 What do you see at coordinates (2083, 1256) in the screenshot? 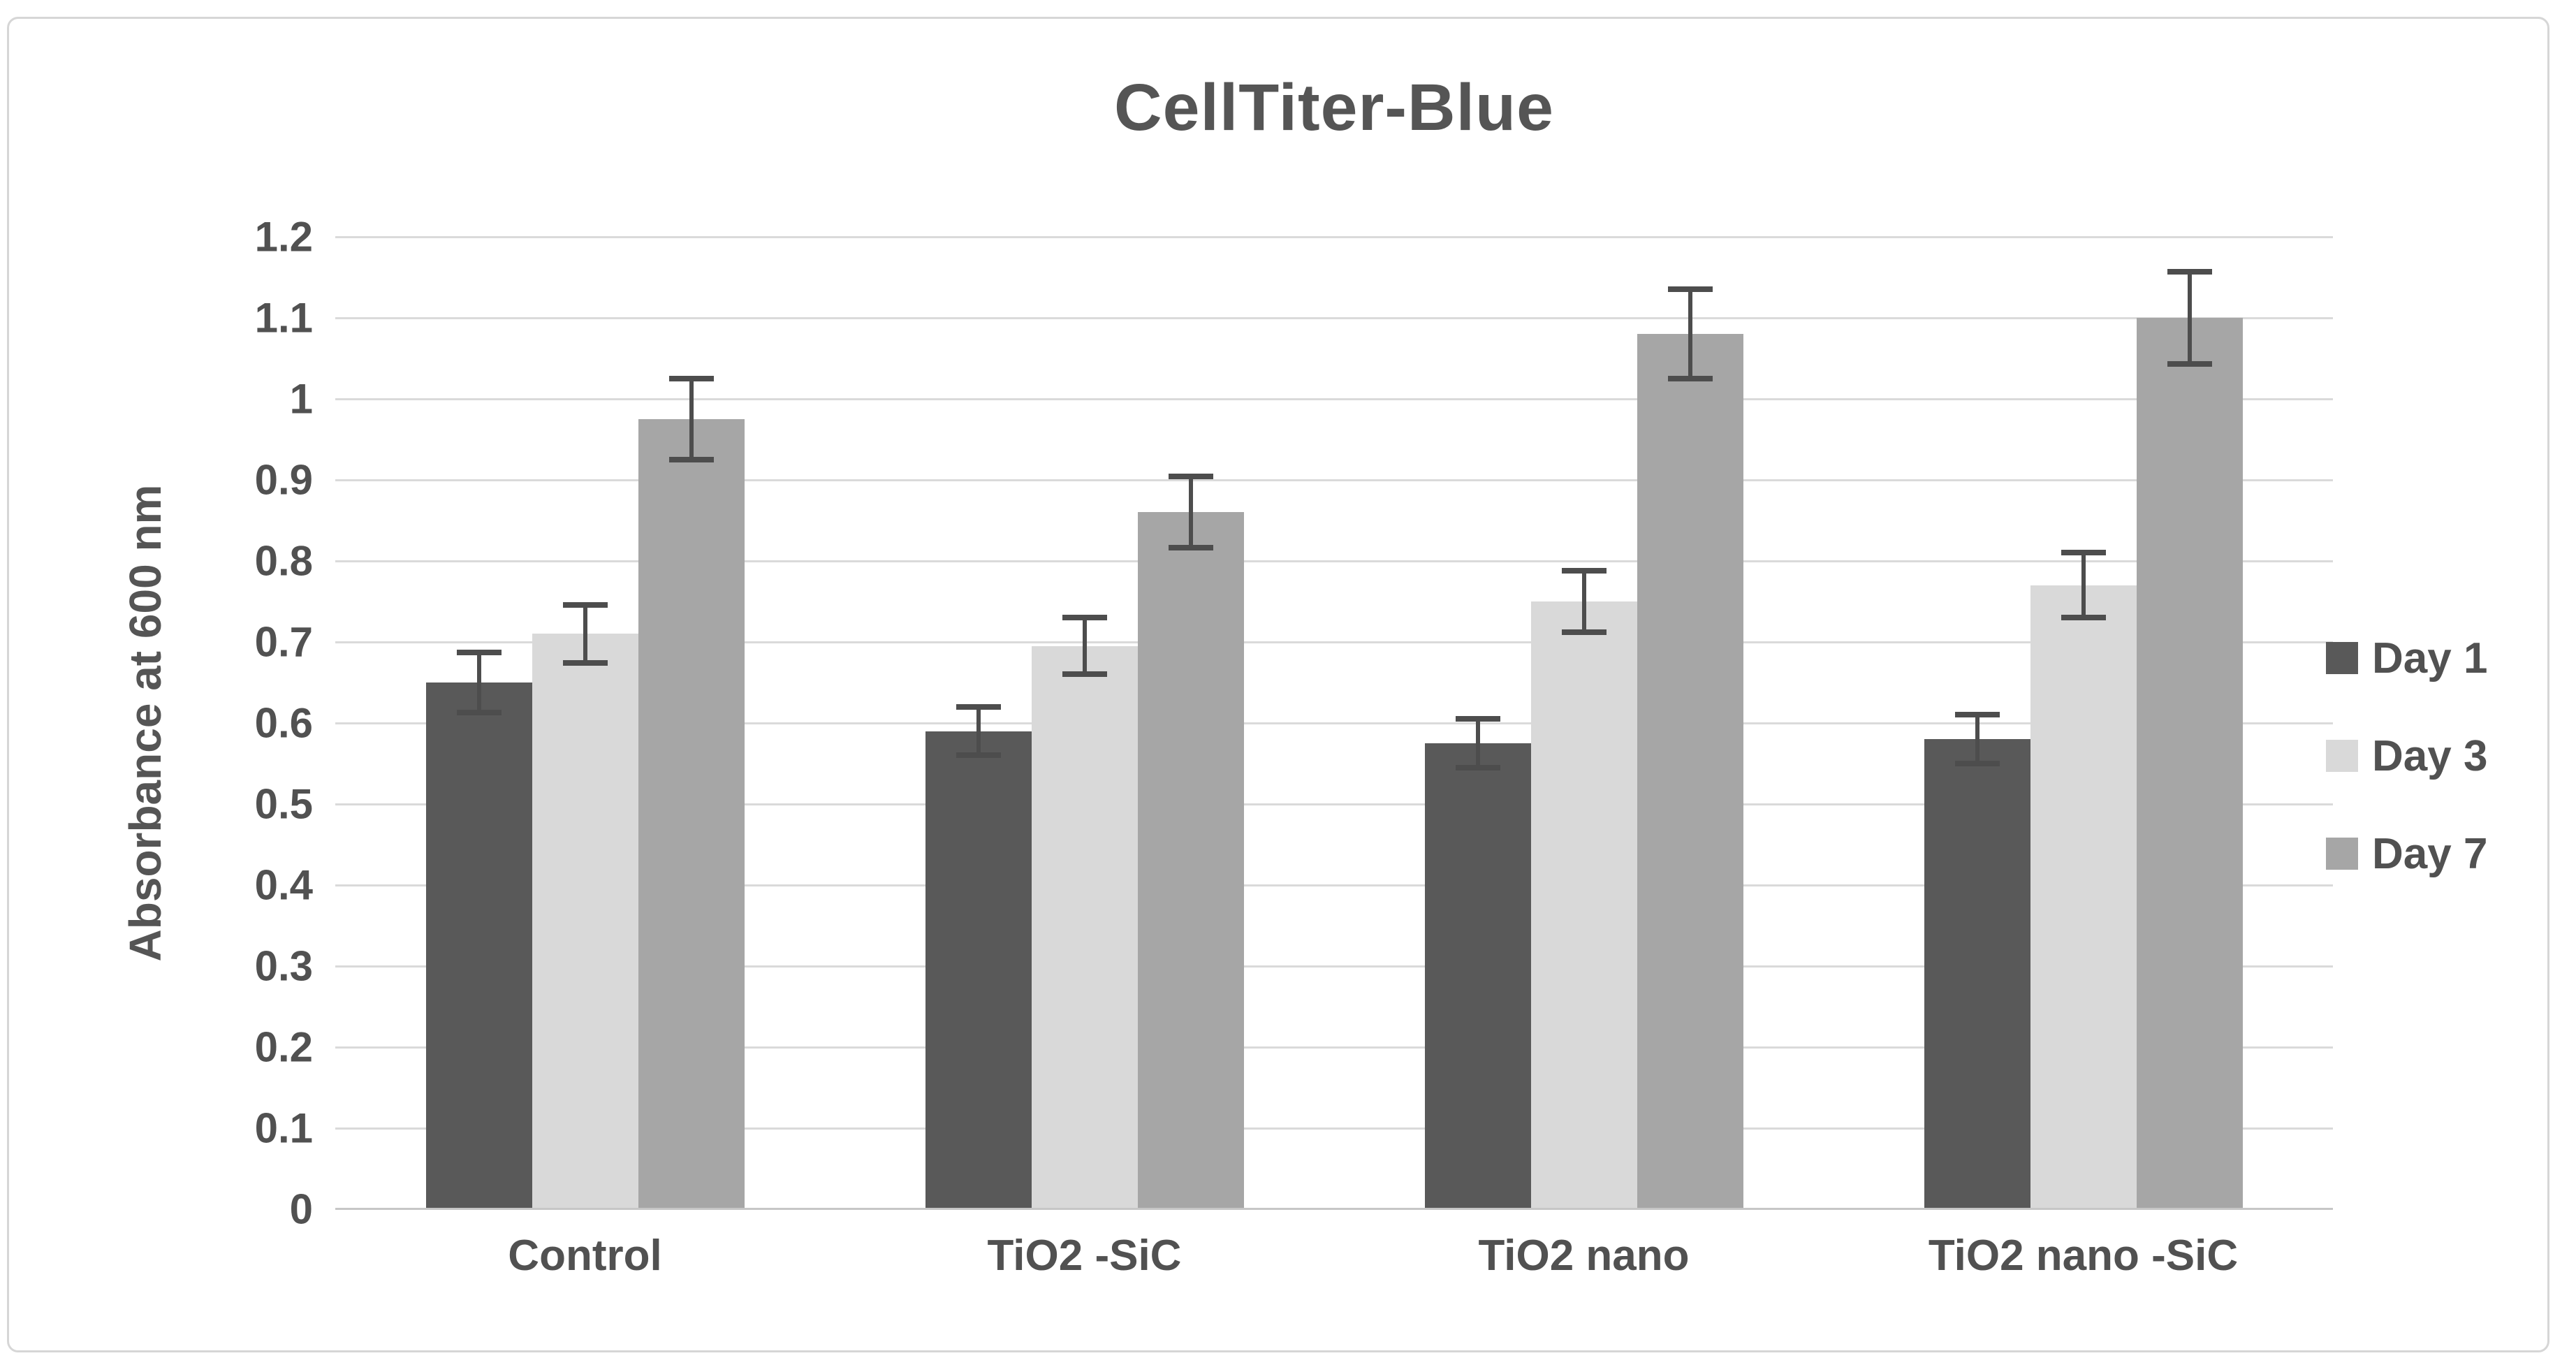
I see `x-category-label: TiO2 nano -SiC` at bounding box center [2083, 1256].